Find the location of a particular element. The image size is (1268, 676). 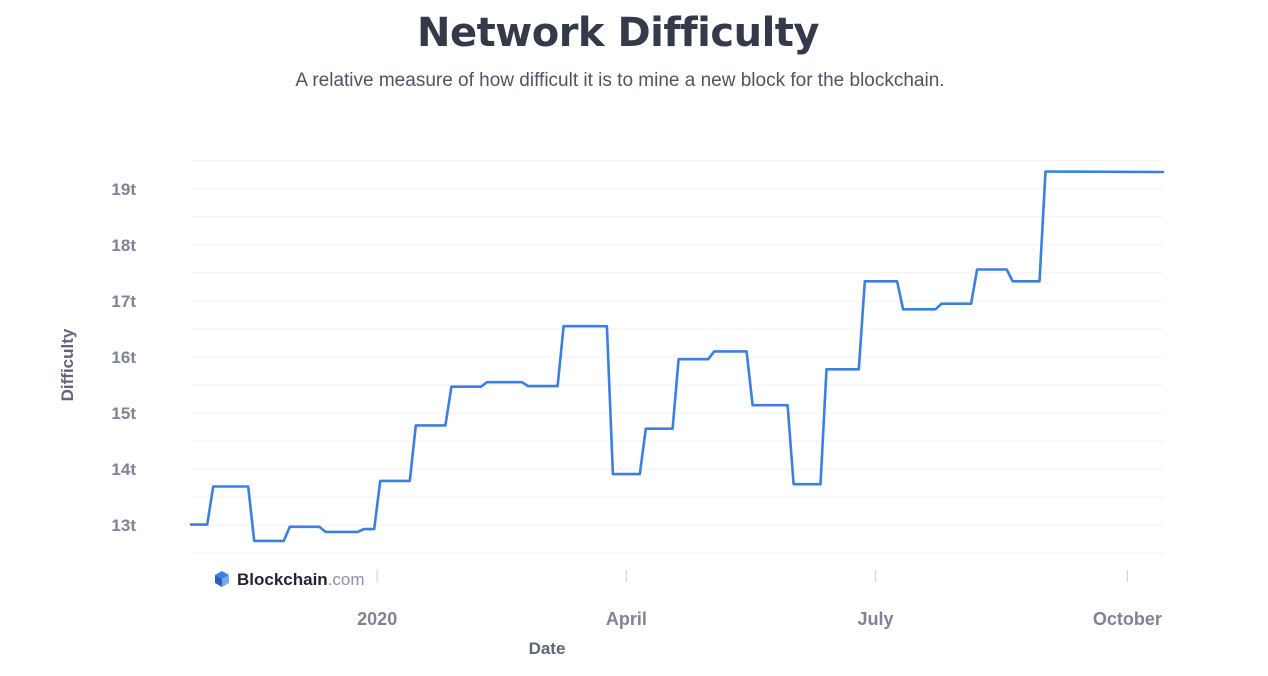

y-tick-label: 17t is located at coordinates (123, 301).